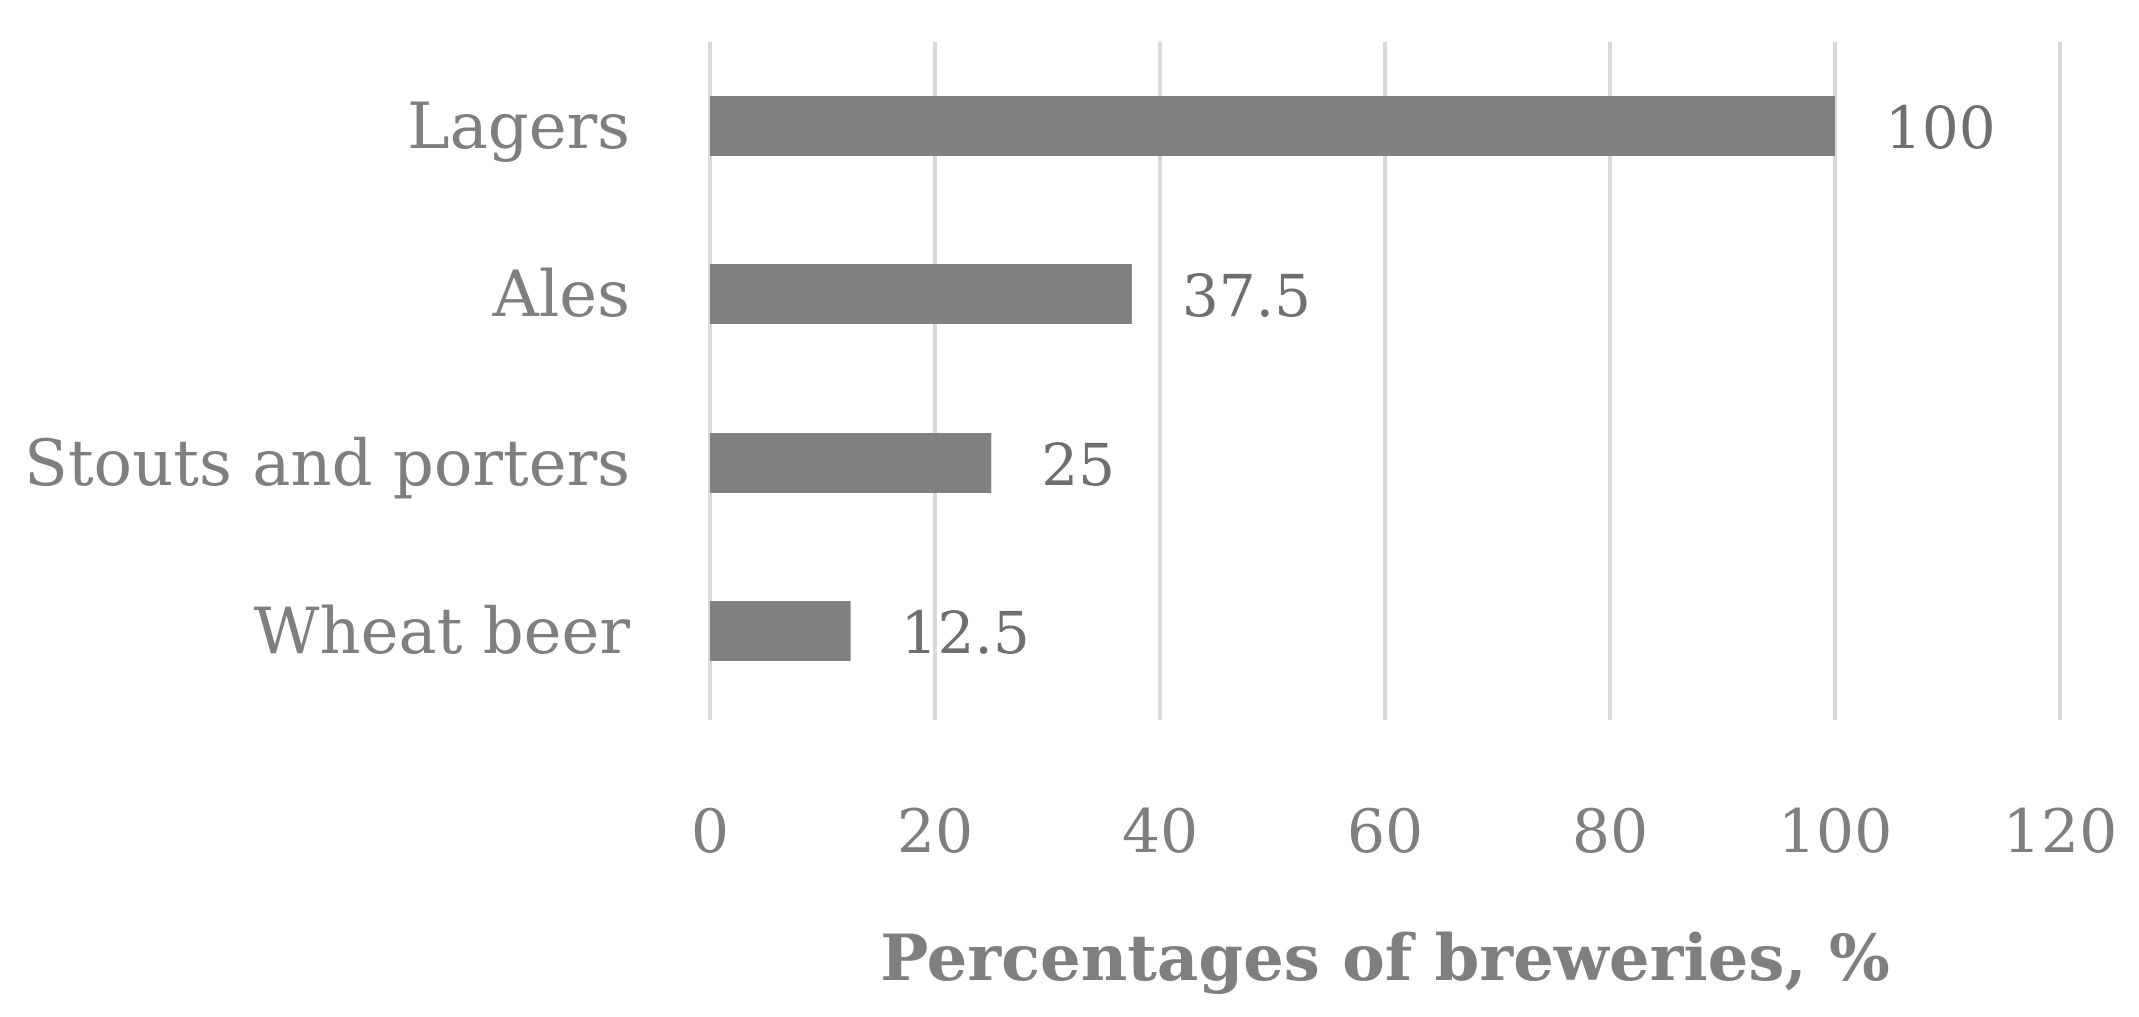  What do you see at coordinates (1835, 832) in the screenshot?
I see `x-tick-label-100: 100` at bounding box center [1835, 832].